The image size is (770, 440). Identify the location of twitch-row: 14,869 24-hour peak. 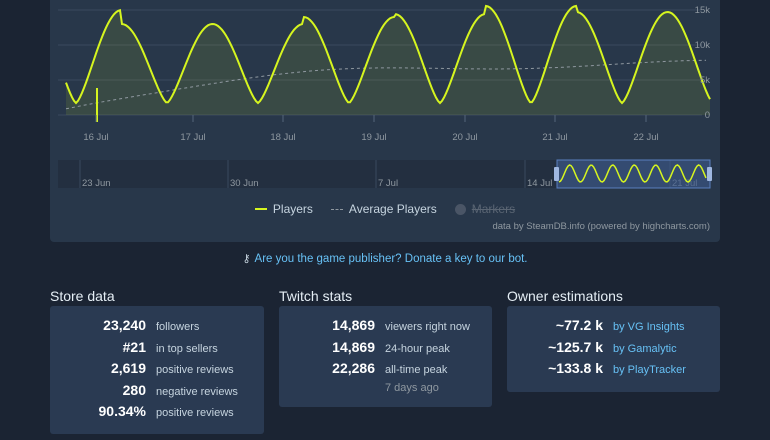
(385, 350).